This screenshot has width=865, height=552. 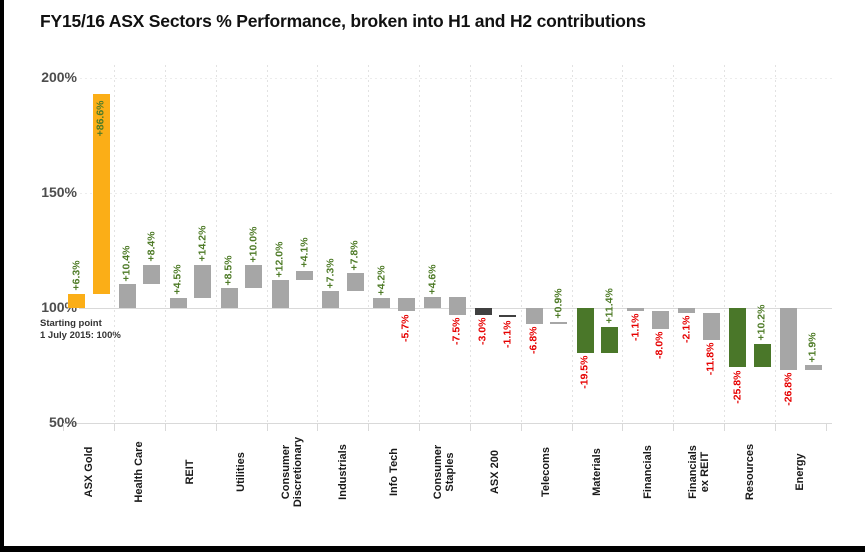 What do you see at coordinates (812, 347) in the screenshot?
I see `bar-value-label: +1.9%` at bounding box center [812, 347].